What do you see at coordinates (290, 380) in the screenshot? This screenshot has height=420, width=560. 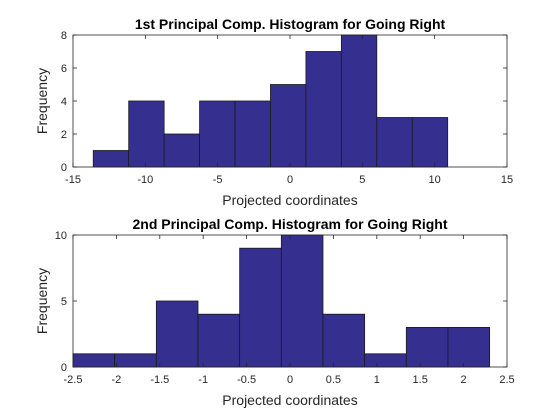 I see `bottom-x-tick-label-5: 0` at bounding box center [290, 380].